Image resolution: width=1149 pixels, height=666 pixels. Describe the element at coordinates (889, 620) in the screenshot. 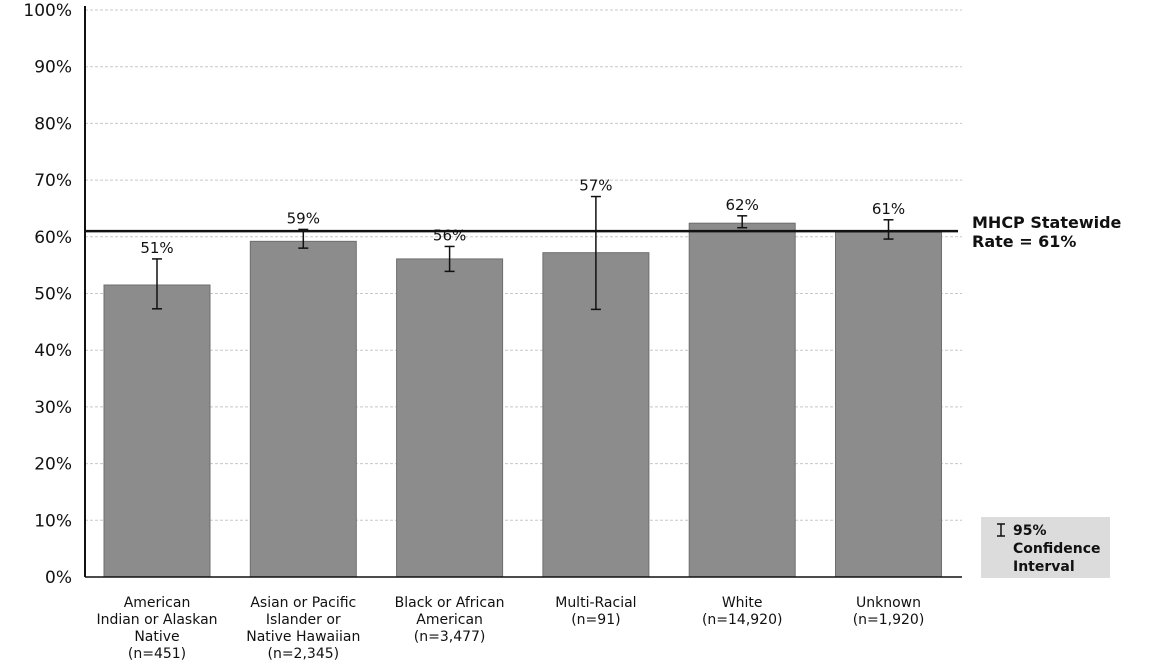

I see `x-category-line: (n=1,920)` at that location.